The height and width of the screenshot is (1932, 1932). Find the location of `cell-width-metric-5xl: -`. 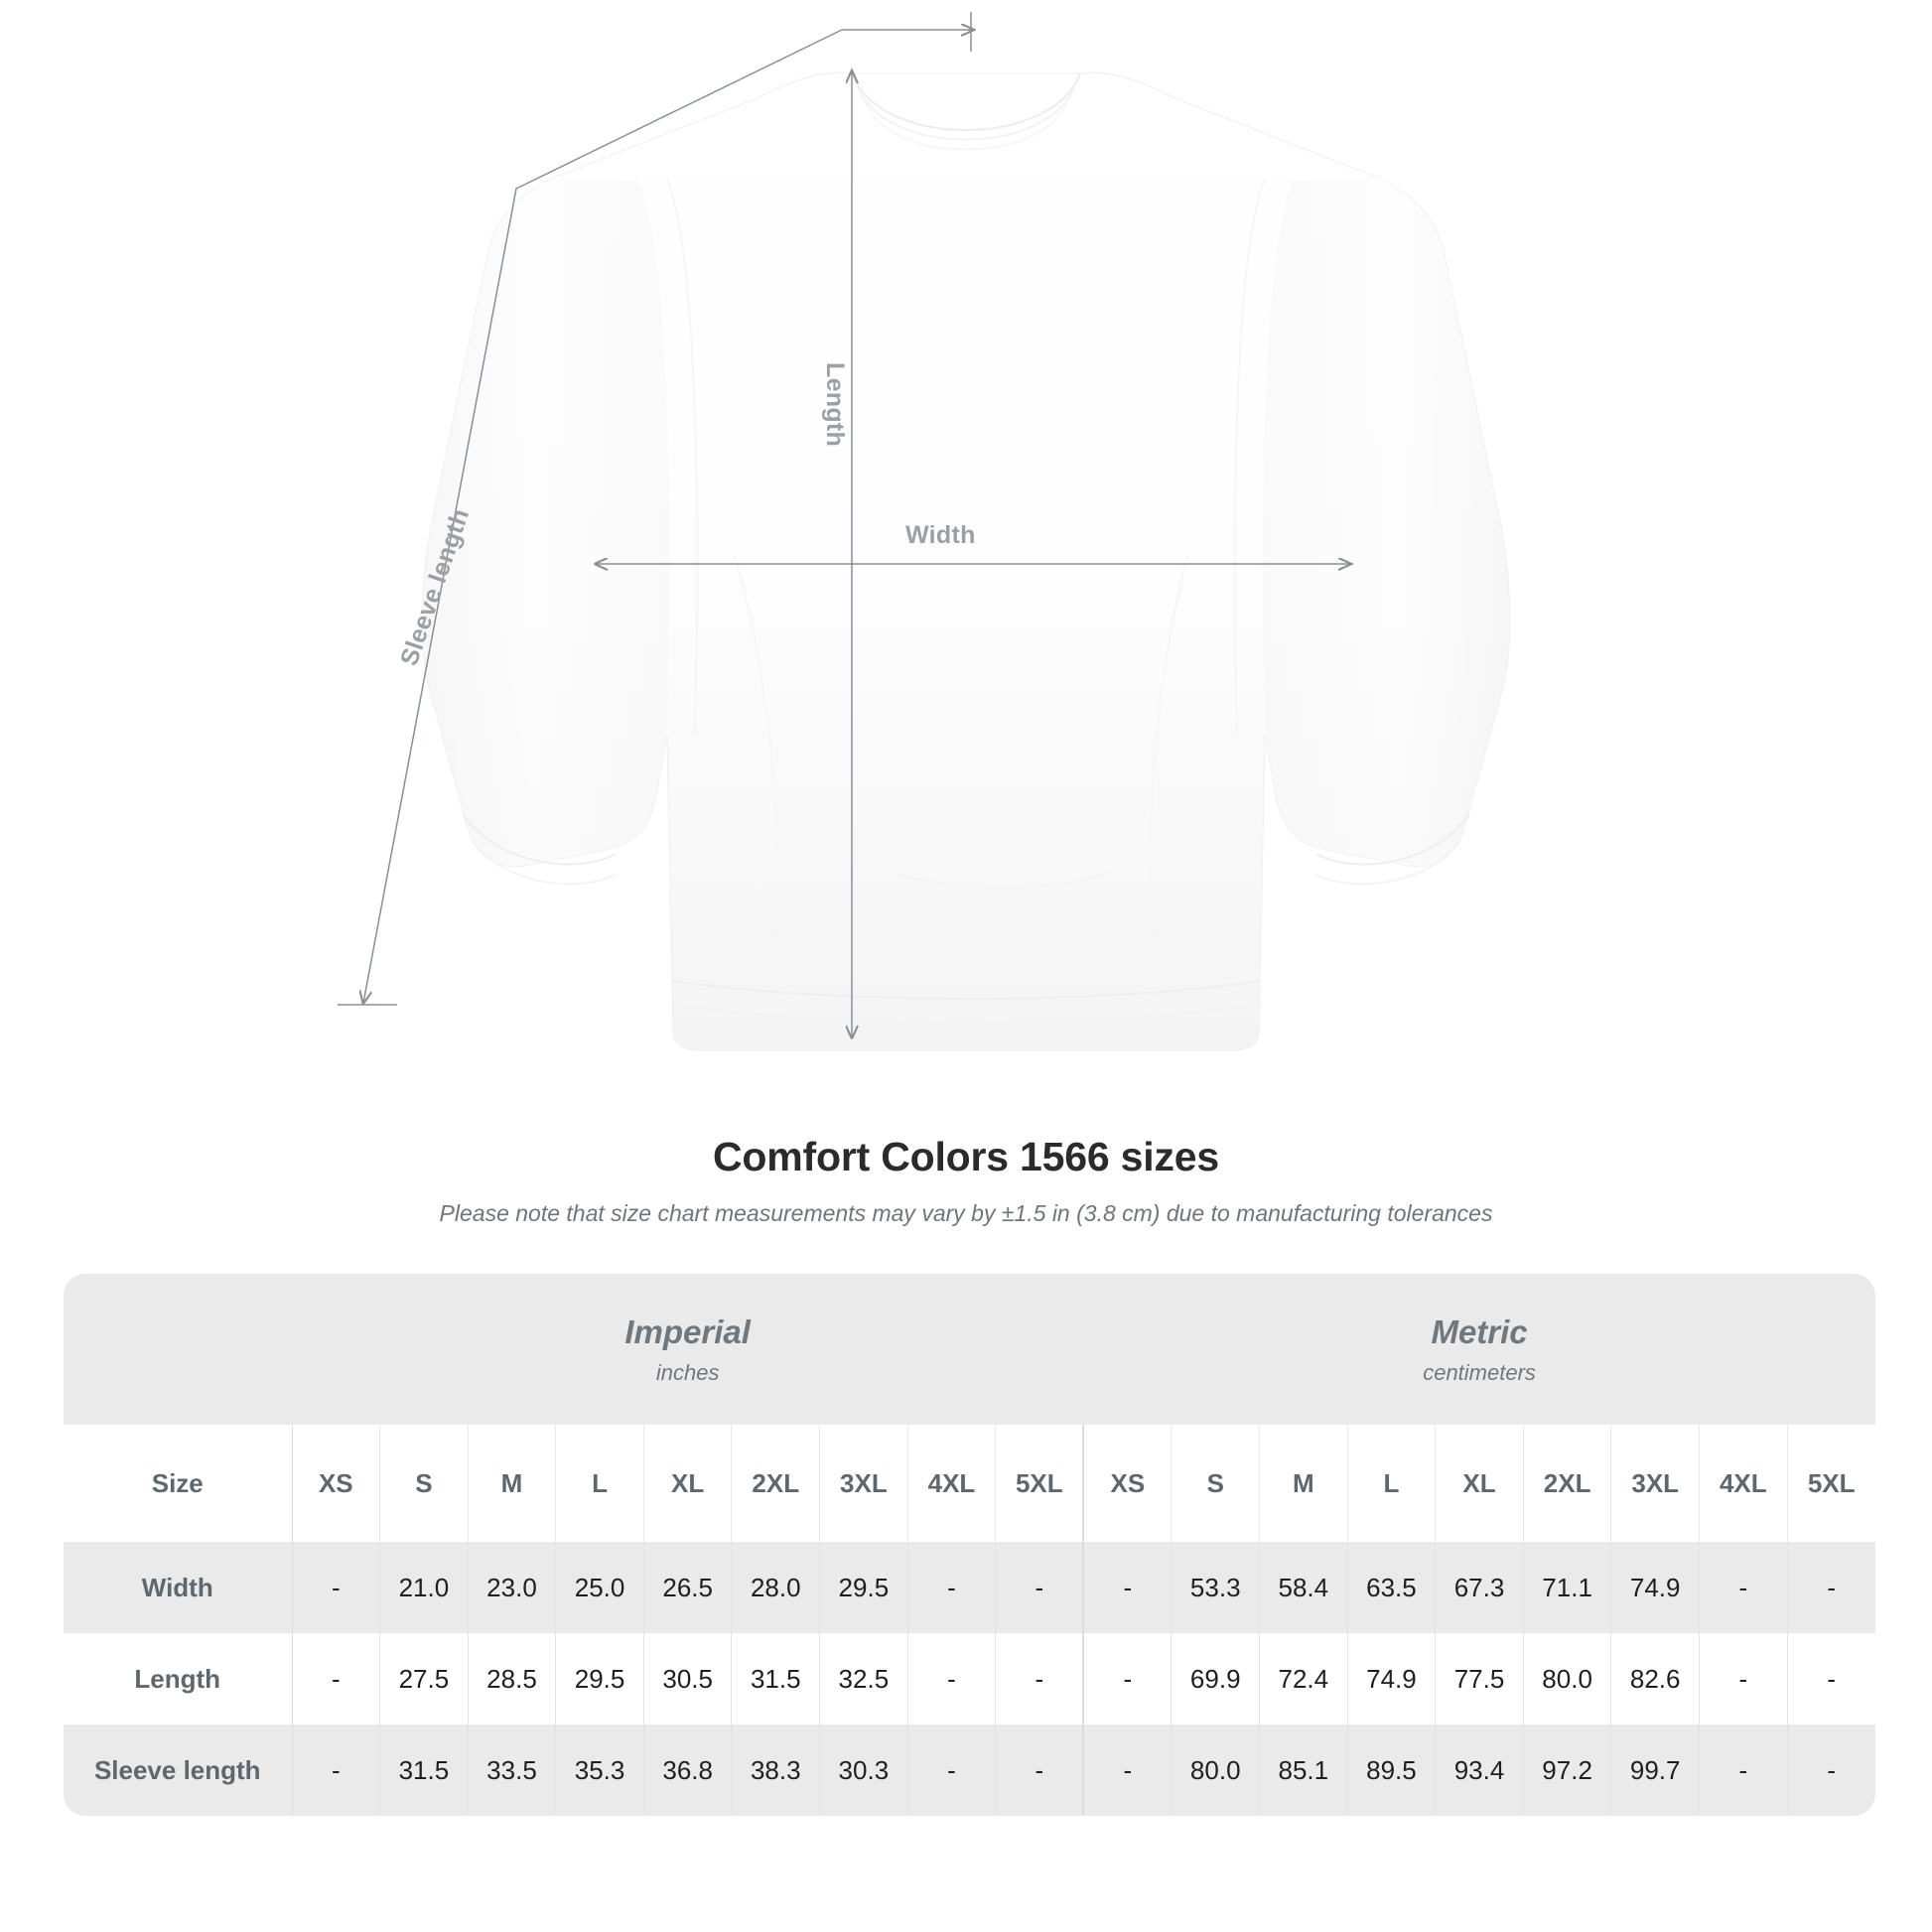

cell-width-metric-5xl: - is located at coordinates (1831, 1587).